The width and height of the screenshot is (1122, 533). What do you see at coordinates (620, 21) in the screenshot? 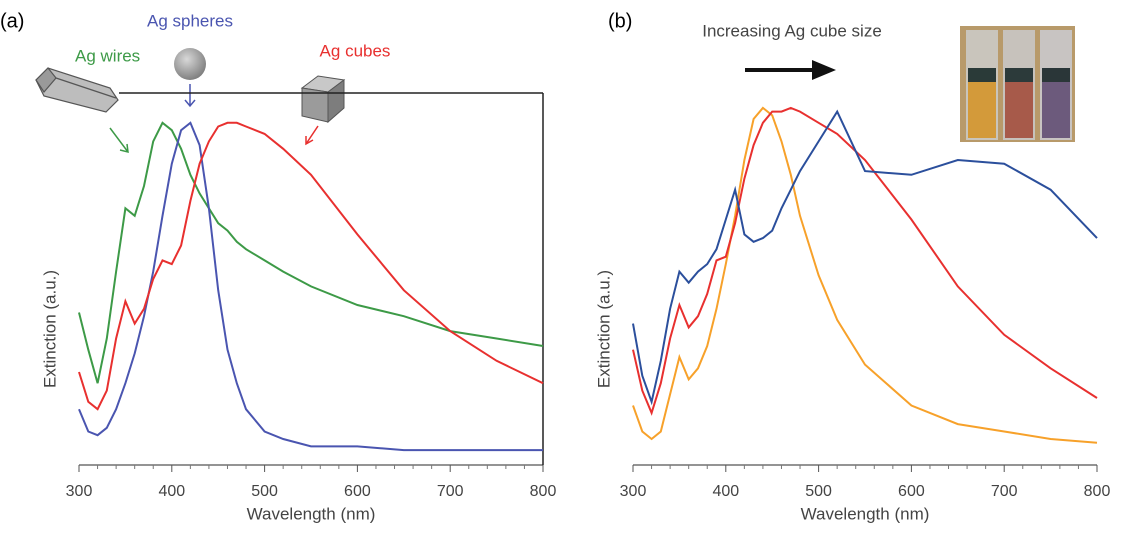
I see `panel-label: (b)` at bounding box center [620, 21].